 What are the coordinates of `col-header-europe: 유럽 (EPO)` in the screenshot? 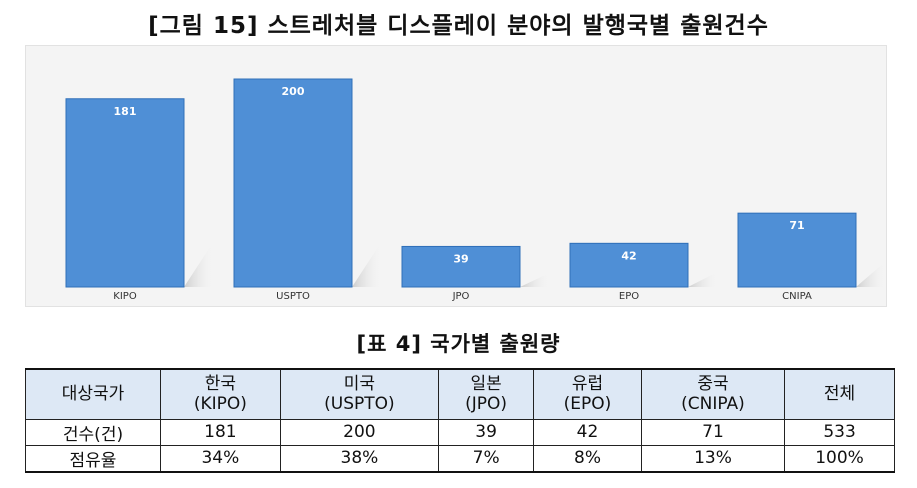 It's located at (587, 394).